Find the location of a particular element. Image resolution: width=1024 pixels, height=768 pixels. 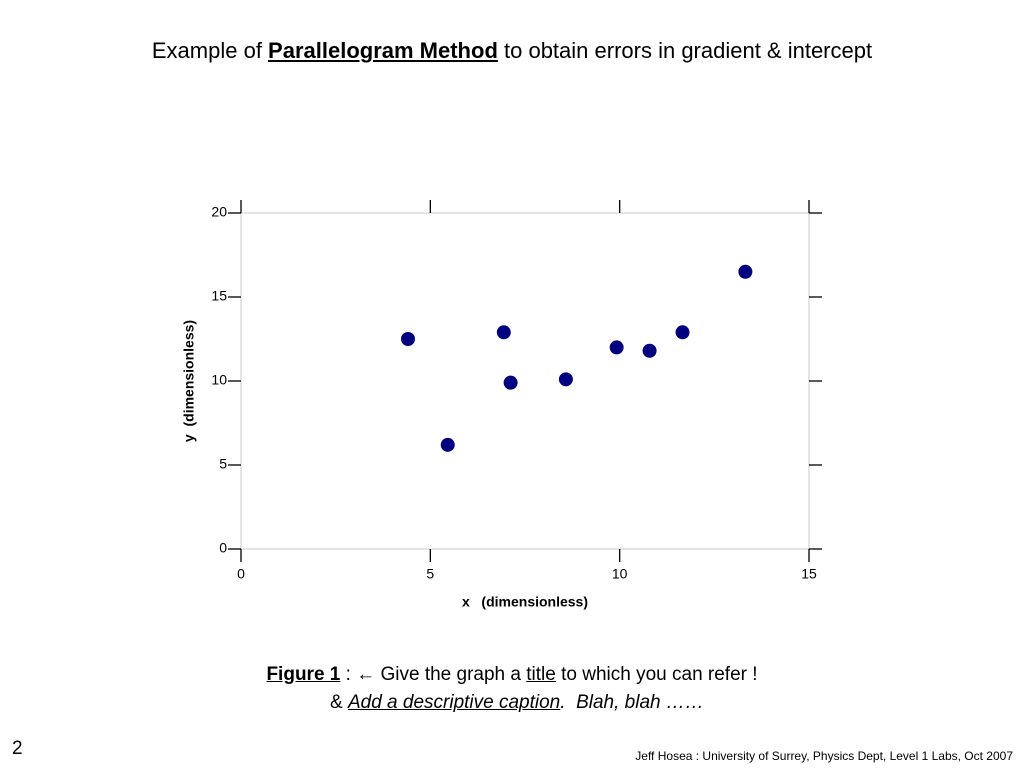

y-tick-label: 15 is located at coordinates (219, 296).